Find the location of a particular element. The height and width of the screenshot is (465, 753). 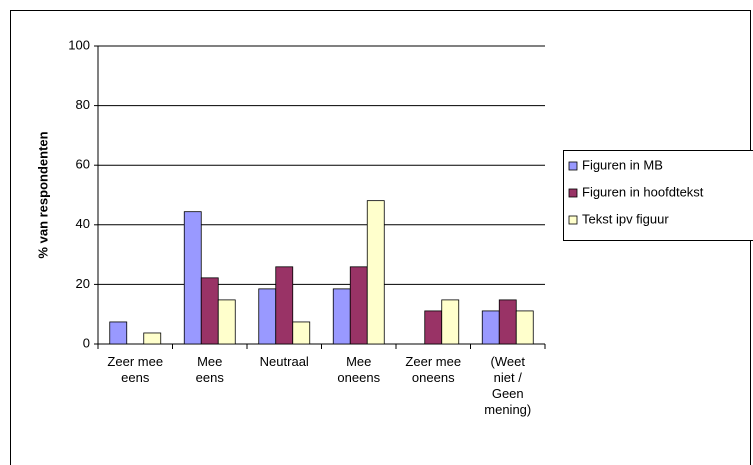

x-tick-label: Zeer mee eens is located at coordinates (135, 369).